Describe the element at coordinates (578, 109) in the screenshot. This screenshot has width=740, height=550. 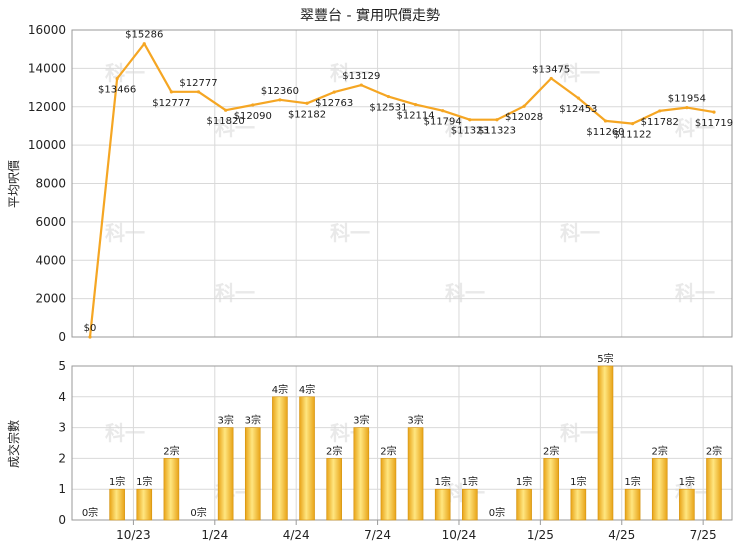
I see `price-data-label: $12453` at that location.